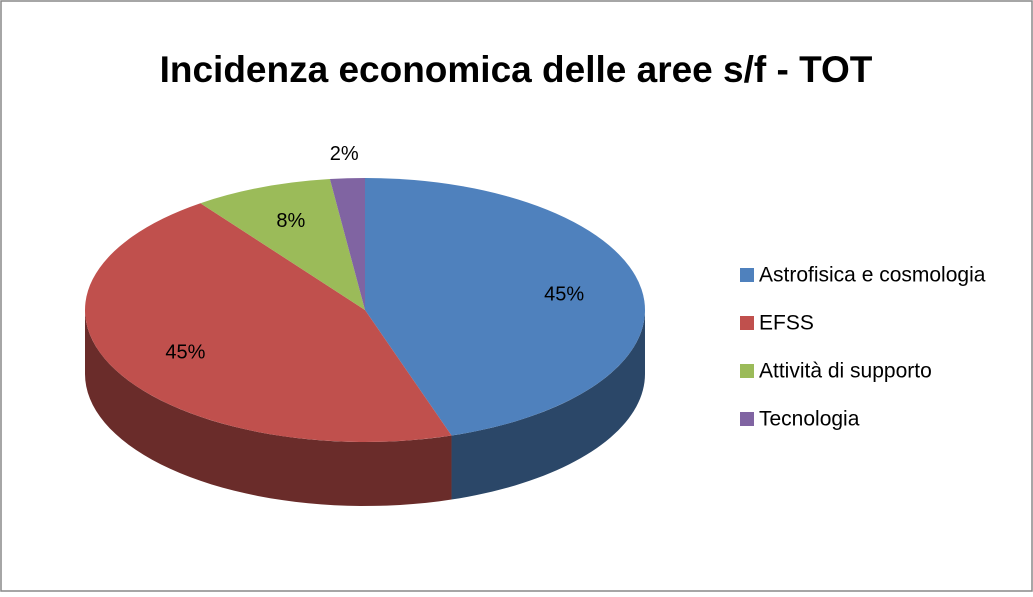 Image resolution: width=1033 pixels, height=597 pixels. Describe the element at coordinates (872, 275) in the screenshot. I see `legend-label: Astrofisica e cosmologia` at that location.